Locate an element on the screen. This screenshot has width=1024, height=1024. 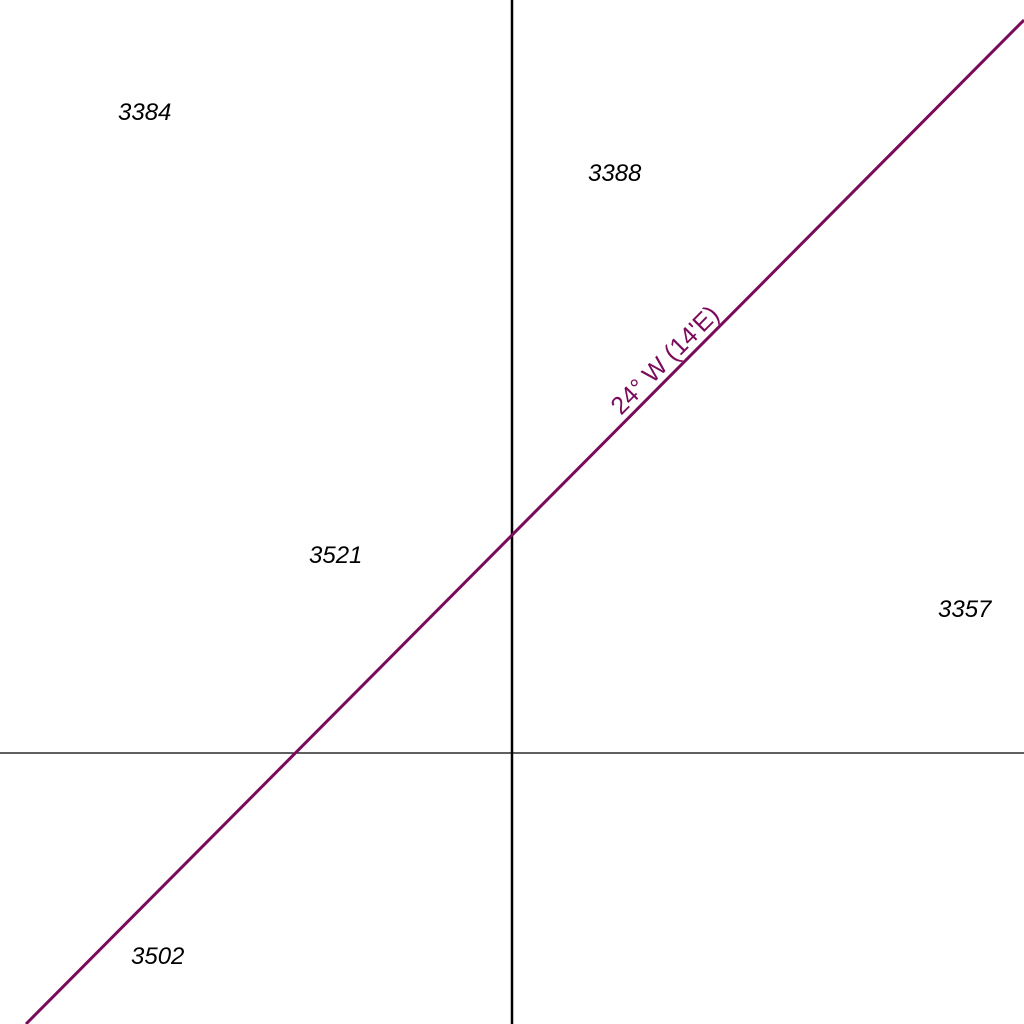
isogonic-line-label: 24° W (14'E) is located at coordinates (664, 360).